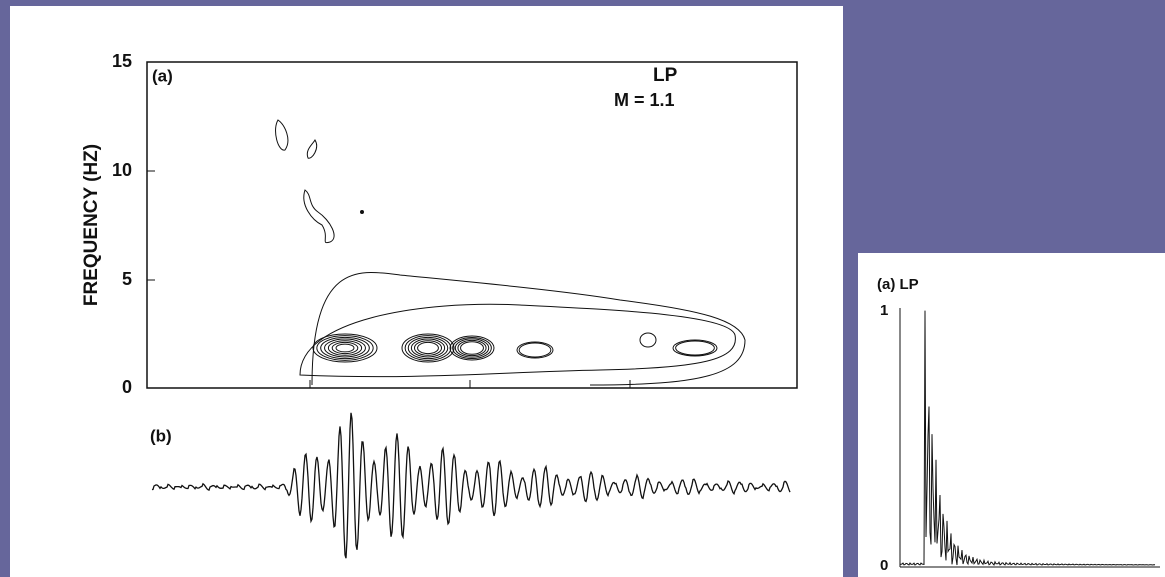 Image resolution: width=1165 pixels, height=577 pixels. Describe the element at coordinates (162, 75) in the screenshot. I see `panel-label: (a)` at that location.